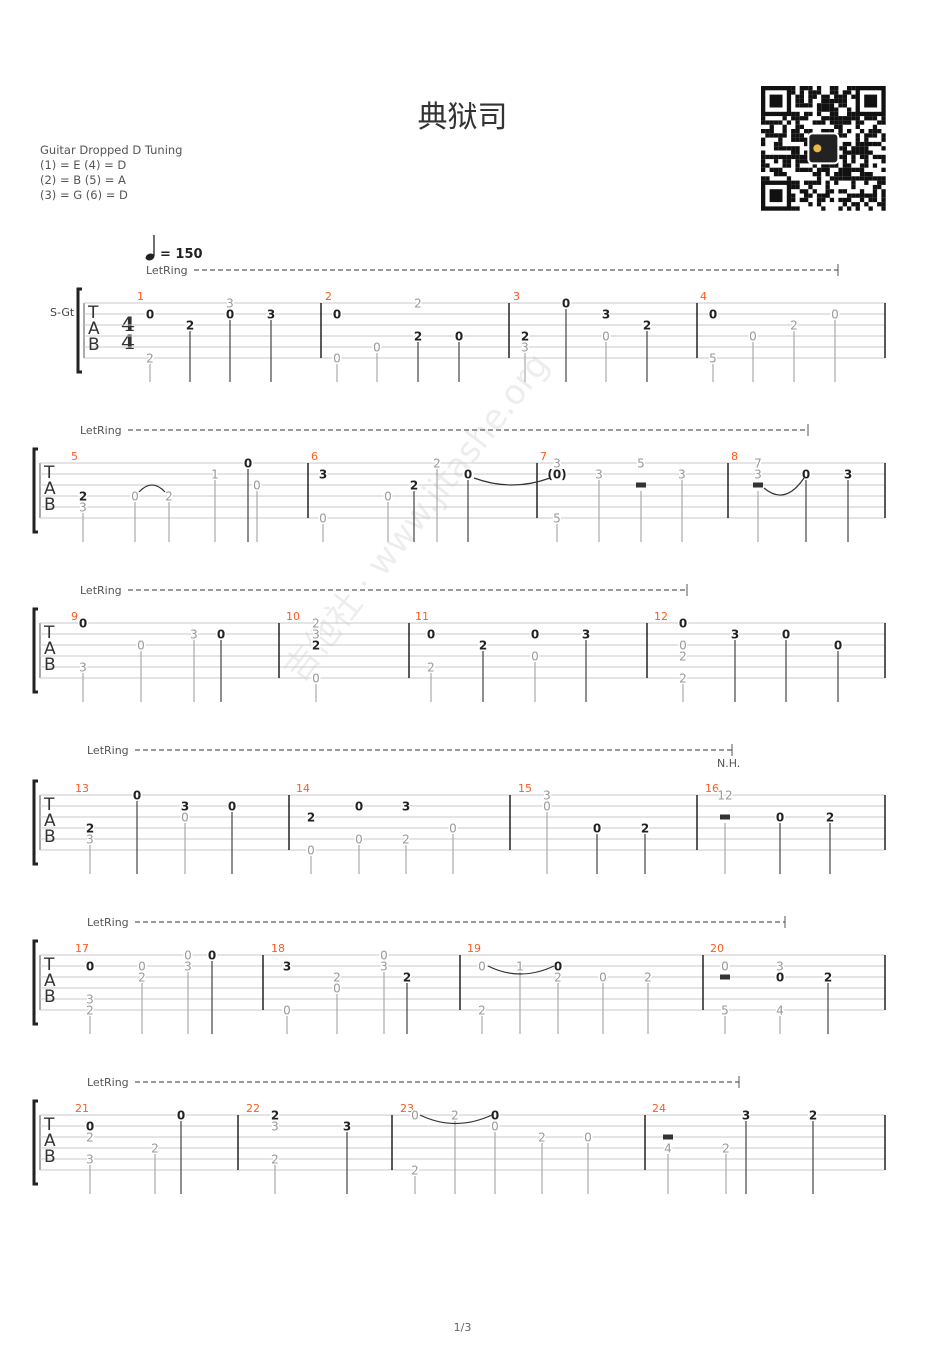  I want to click on song-title: 典狱司, so click(462, 117).